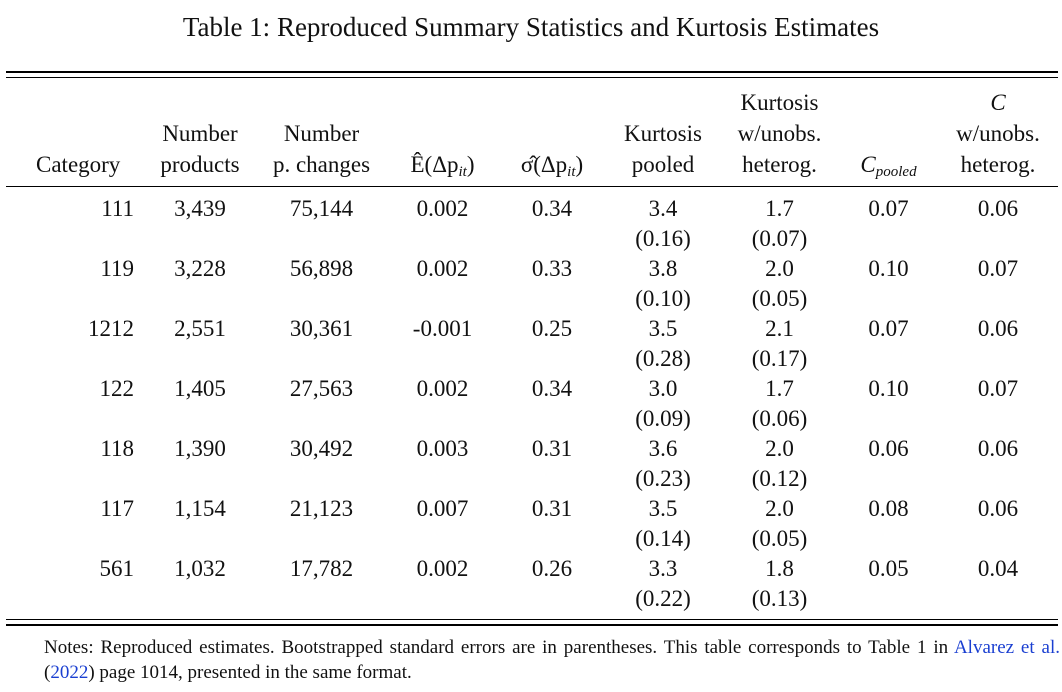 Image resolution: width=1062 pixels, height=692 pixels. I want to click on cell-c-unobs: 0.04, so click(998, 568).